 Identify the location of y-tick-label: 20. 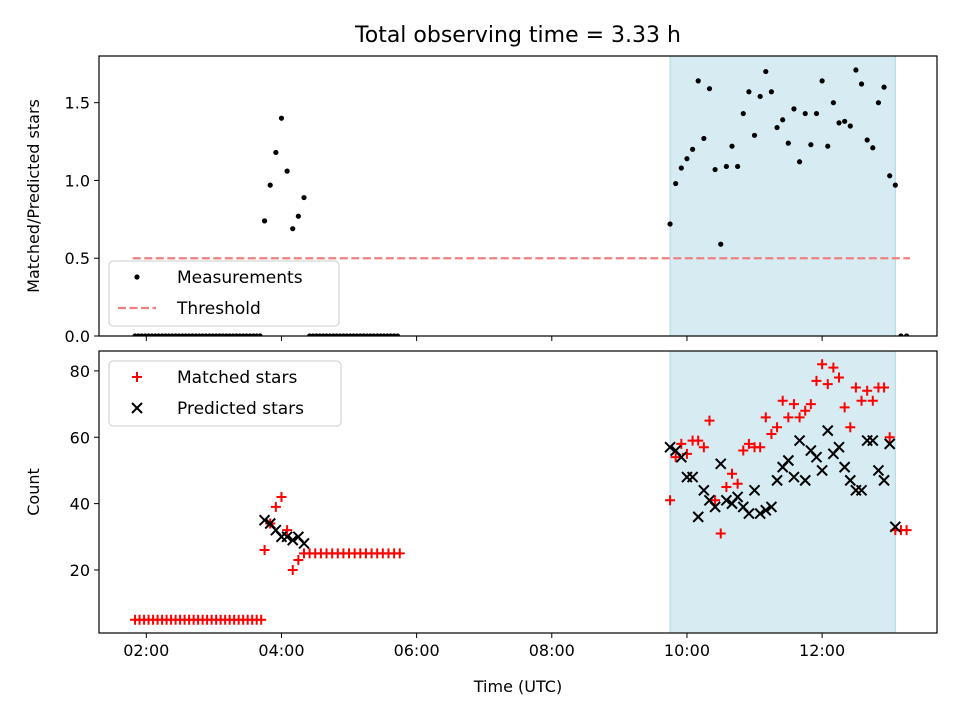
(80, 570).